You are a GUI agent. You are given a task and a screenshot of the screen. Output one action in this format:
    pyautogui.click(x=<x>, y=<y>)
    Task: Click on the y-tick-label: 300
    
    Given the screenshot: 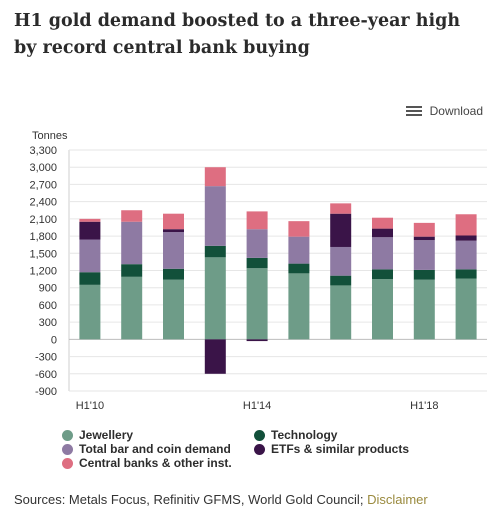 What is the action you would take?
    pyautogui.click(x=48, y=323)
    